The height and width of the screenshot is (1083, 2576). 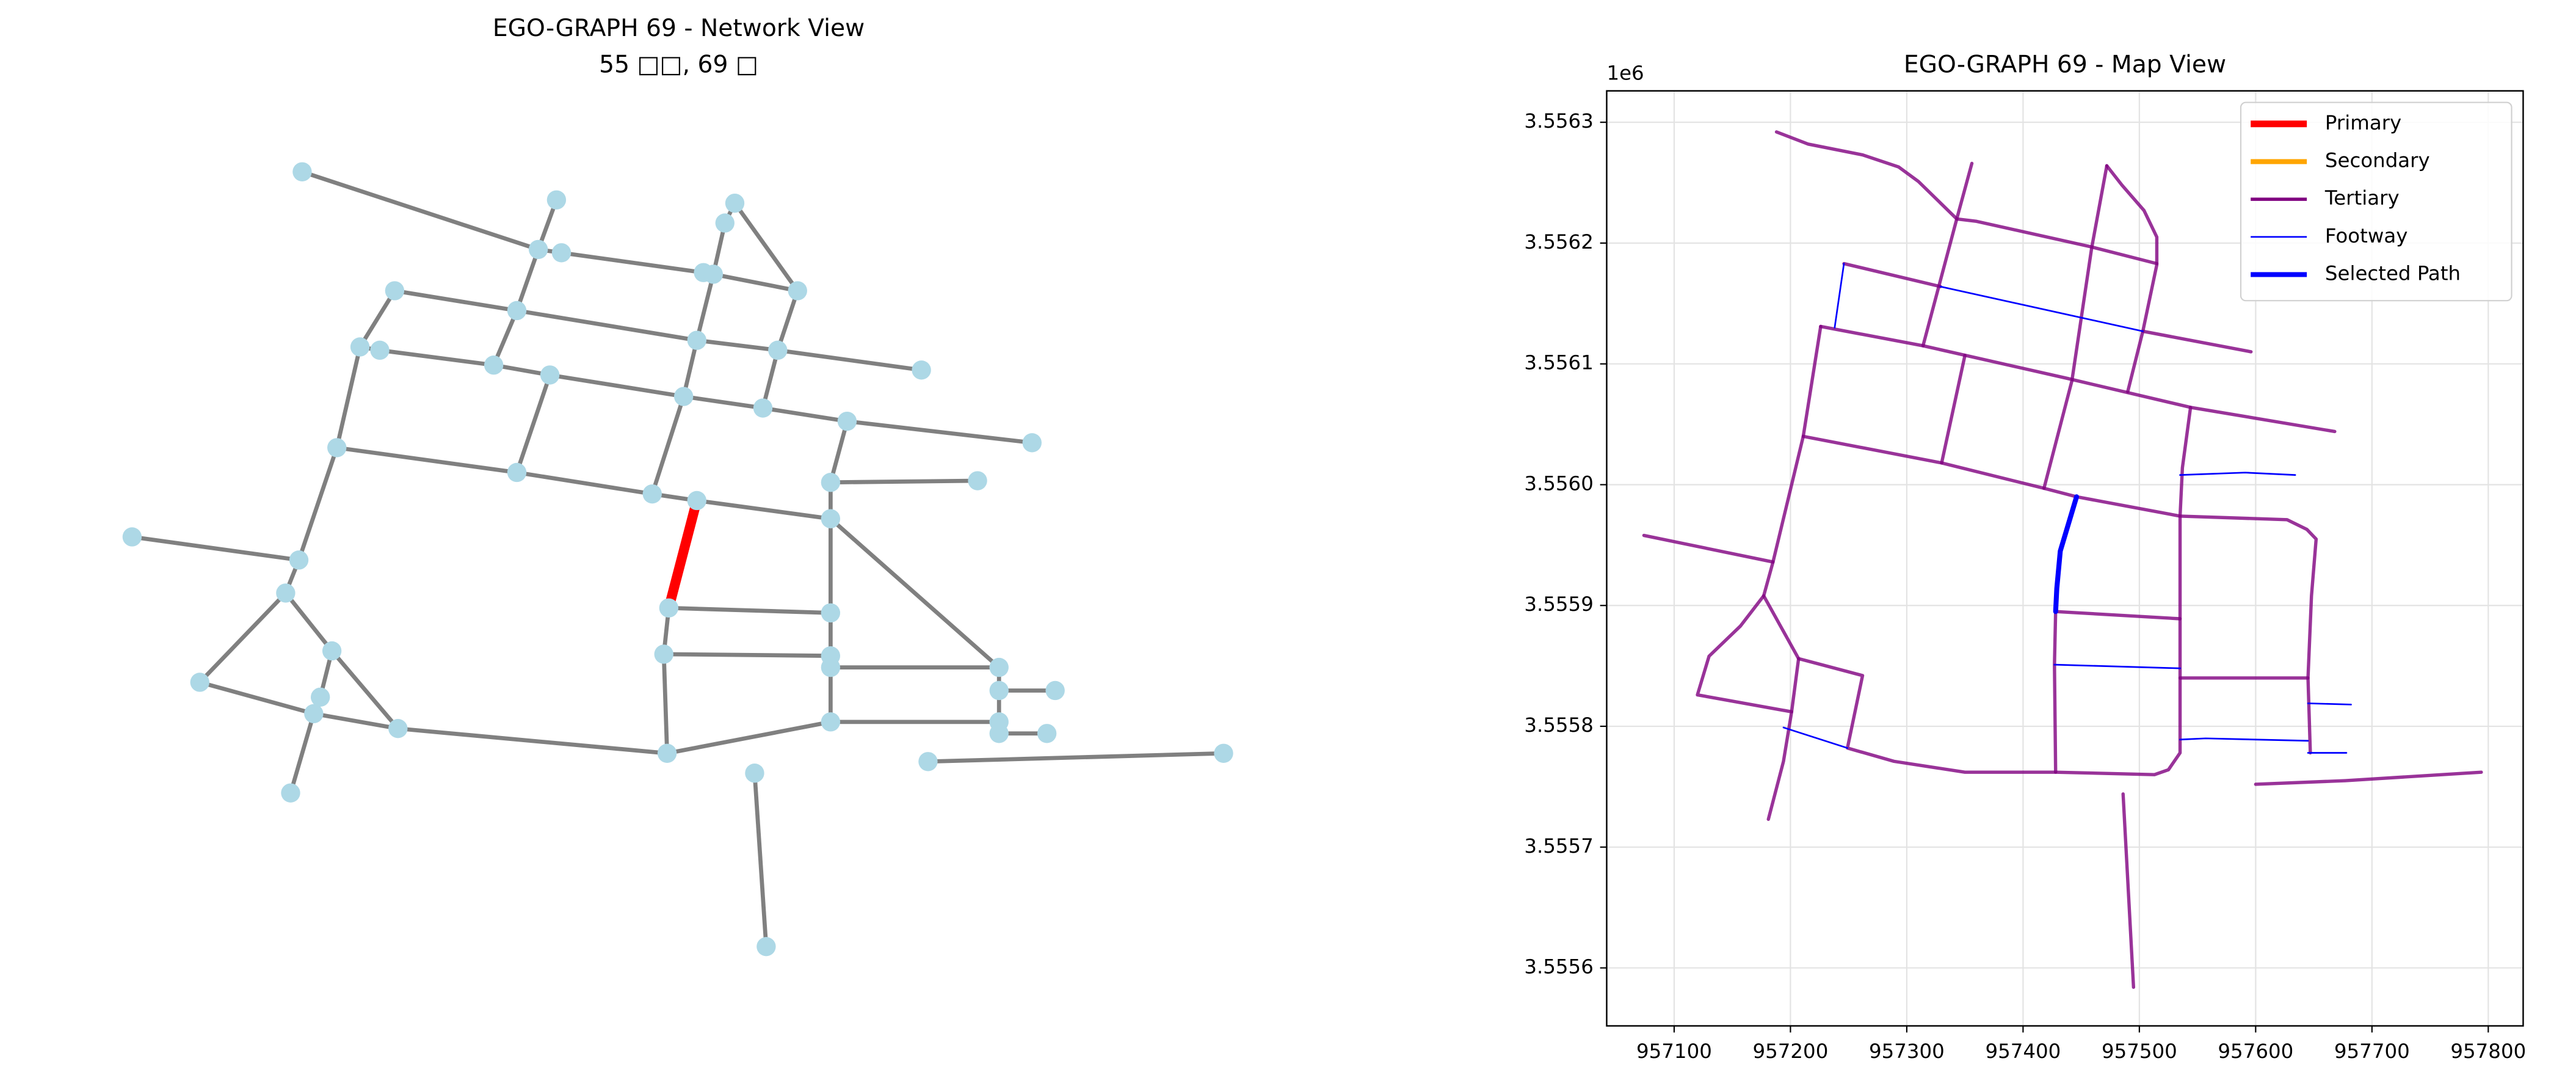 What do you see at coordinates (2488, 1051) in the screenshot?
I see `x-tick-label: 957800` at bounding box center [2488, 1051].